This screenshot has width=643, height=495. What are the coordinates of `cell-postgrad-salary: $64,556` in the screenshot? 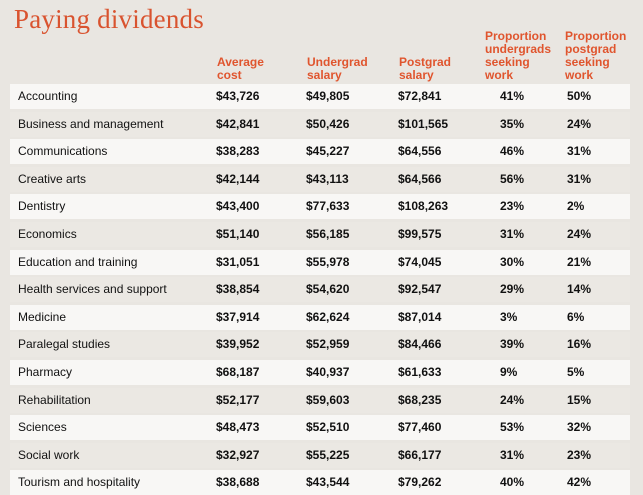 It's located at (420, 151).